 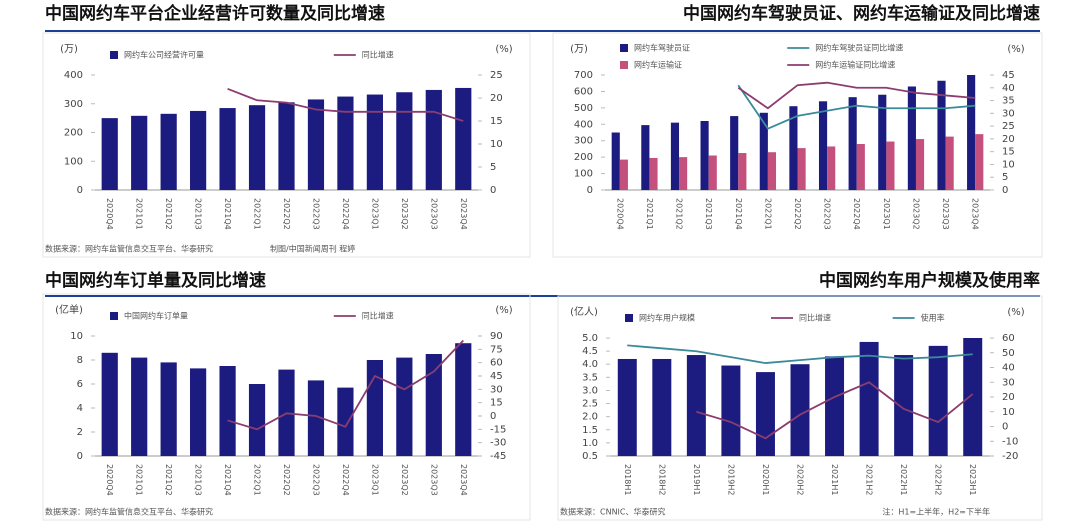 I want to click on y2-tick-label: 45, so click(x=496, y=376).